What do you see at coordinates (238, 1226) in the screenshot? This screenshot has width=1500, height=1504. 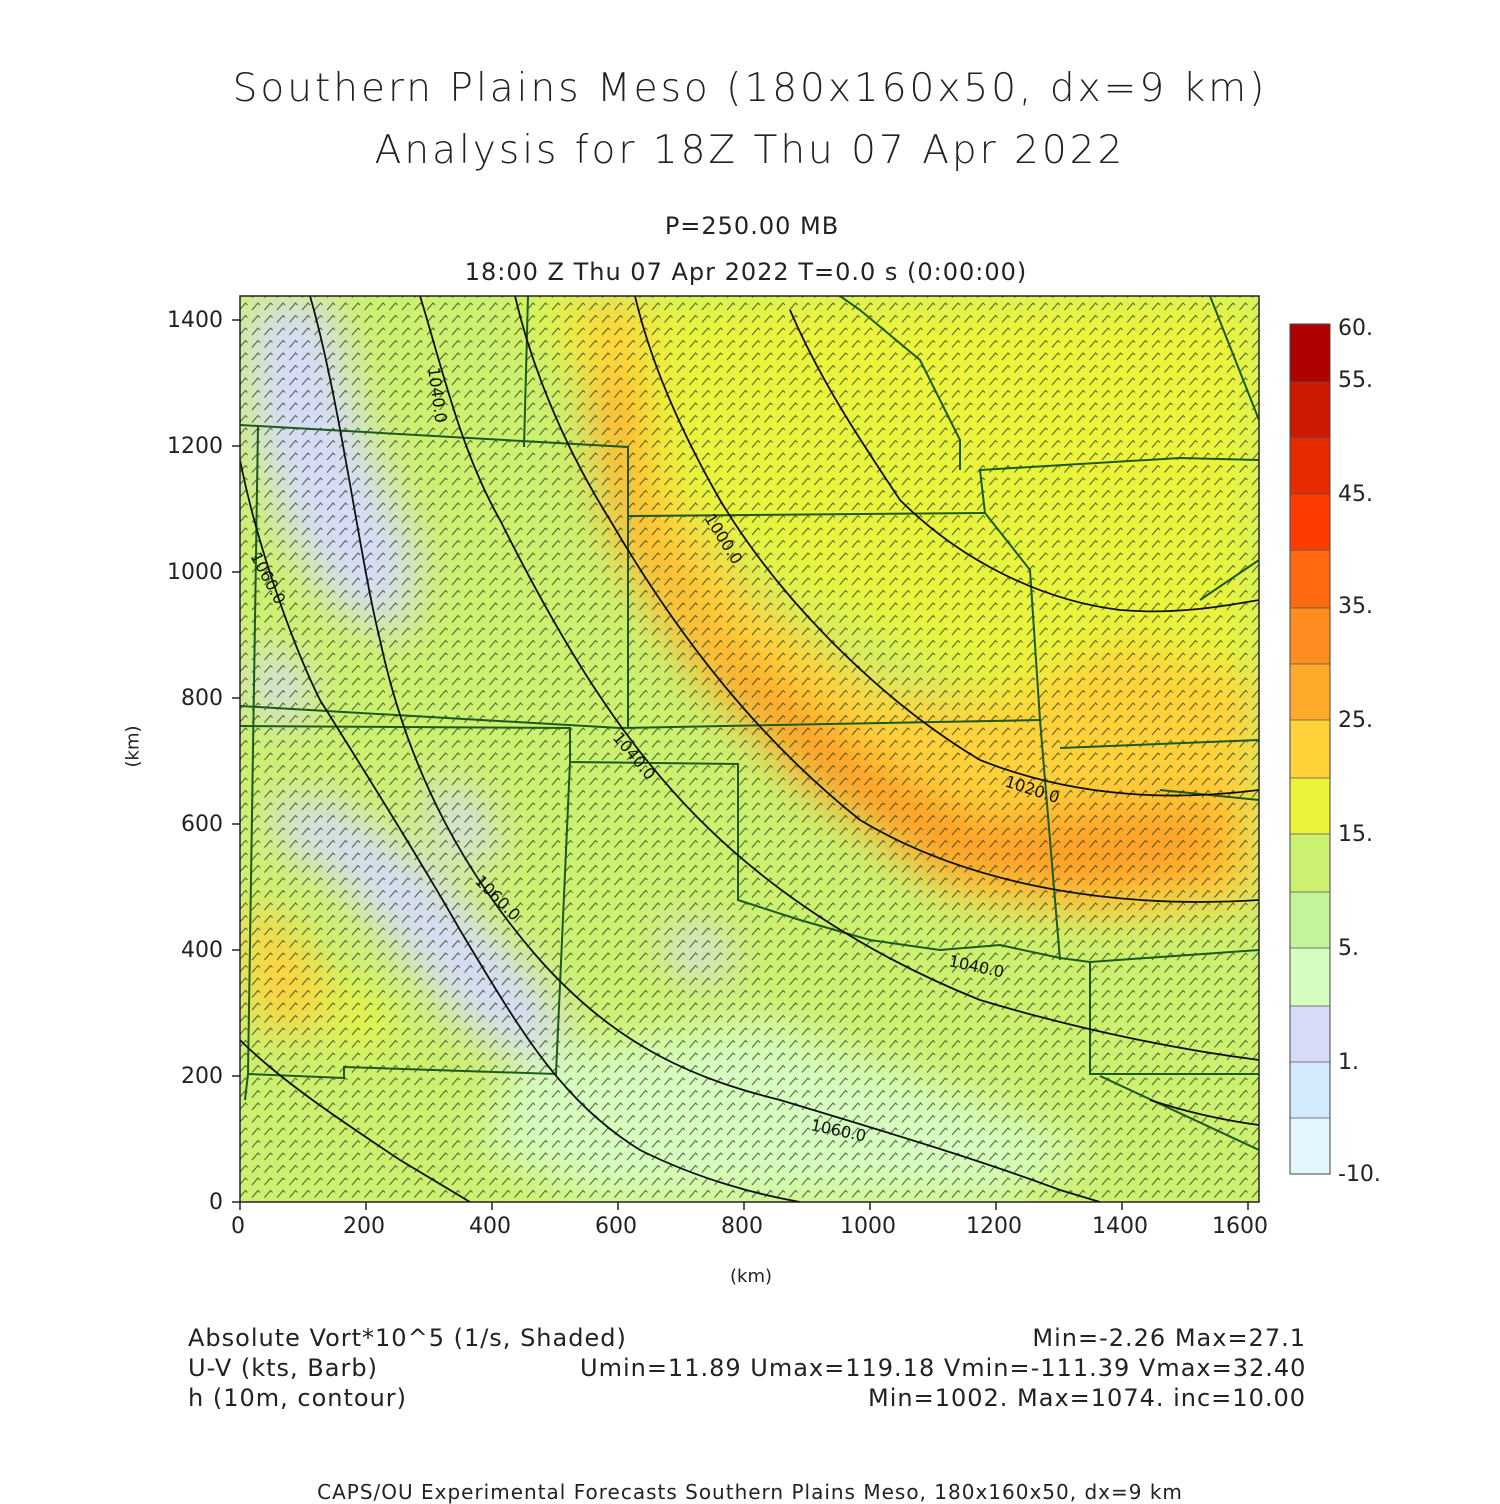 I see `x-tick-label: 0` at bounding box center [238, 1226].